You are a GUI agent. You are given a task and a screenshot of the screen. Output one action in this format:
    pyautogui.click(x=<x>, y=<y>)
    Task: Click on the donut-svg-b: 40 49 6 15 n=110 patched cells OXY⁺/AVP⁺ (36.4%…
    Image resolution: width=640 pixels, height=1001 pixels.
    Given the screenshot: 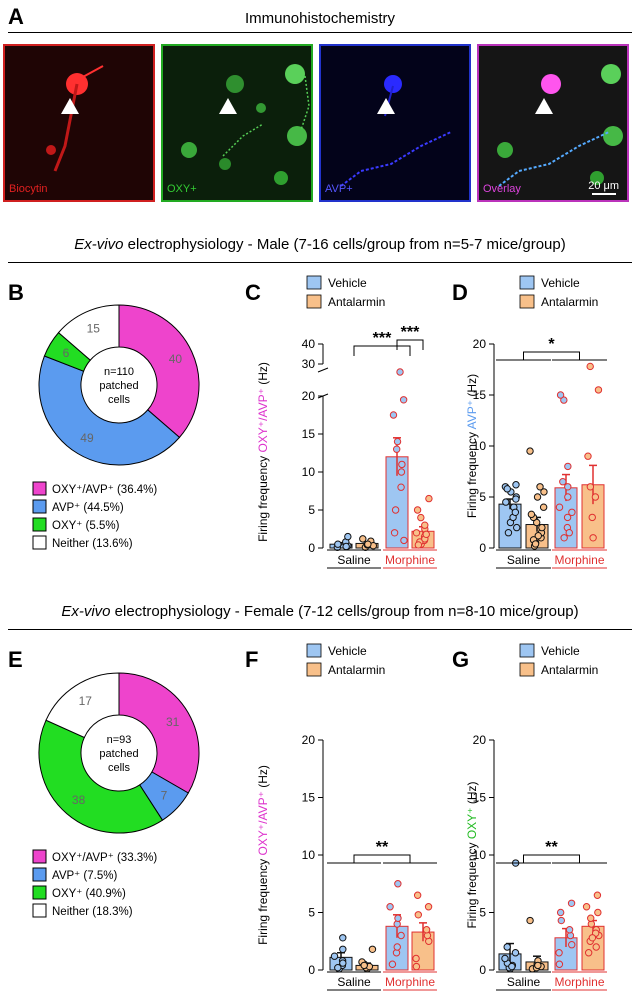 What is the action you would take?
    pyautogui.click(x=116, y=427)
    